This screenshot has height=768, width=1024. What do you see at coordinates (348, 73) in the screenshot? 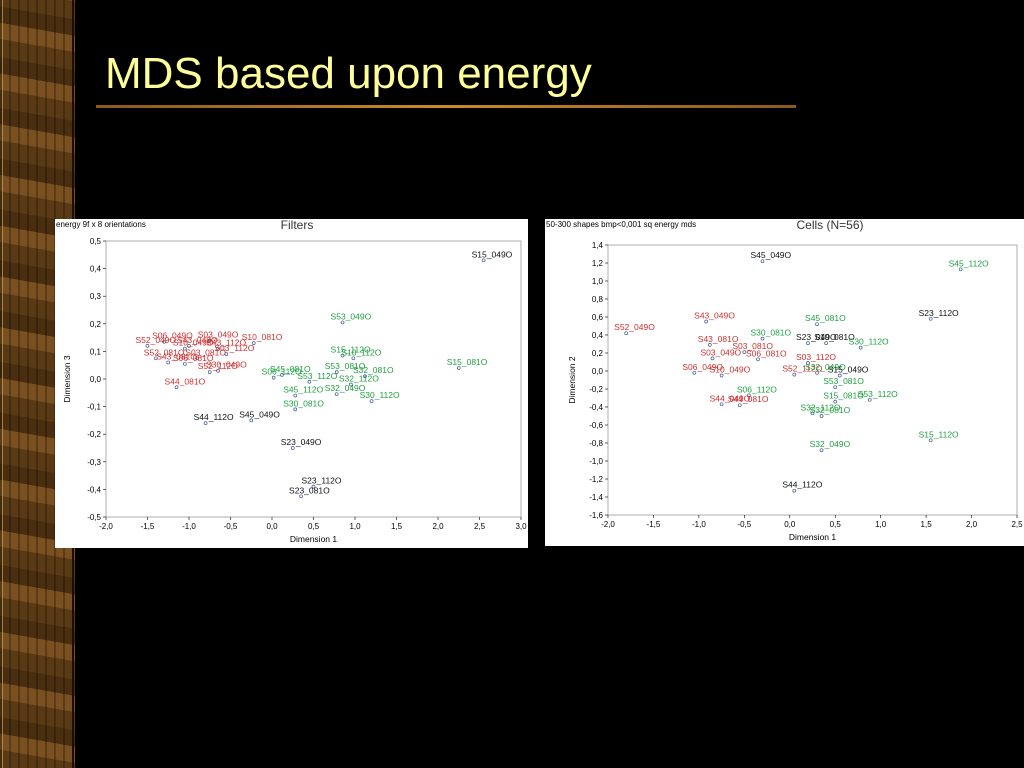
I see `slide-title: MDS based upon energy` at bounding box center [348, 73].